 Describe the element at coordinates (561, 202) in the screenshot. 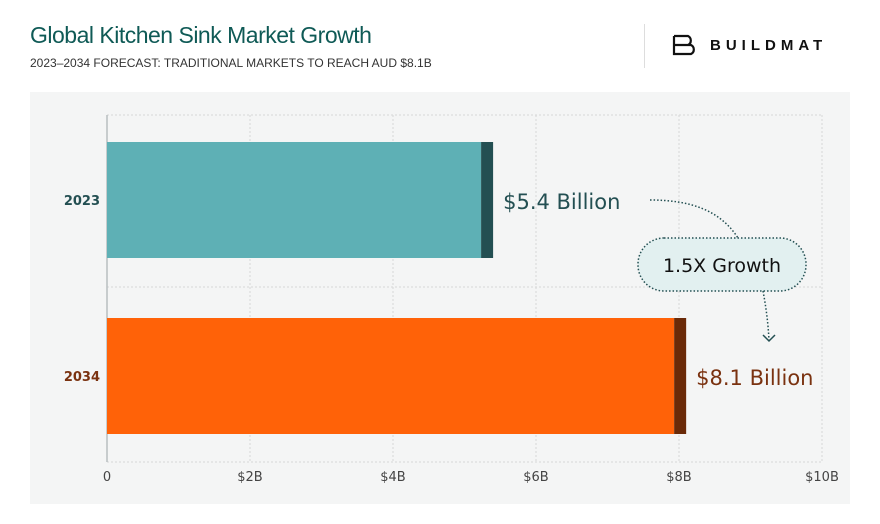

I see `data-label: $5.4 Billion` at that location.